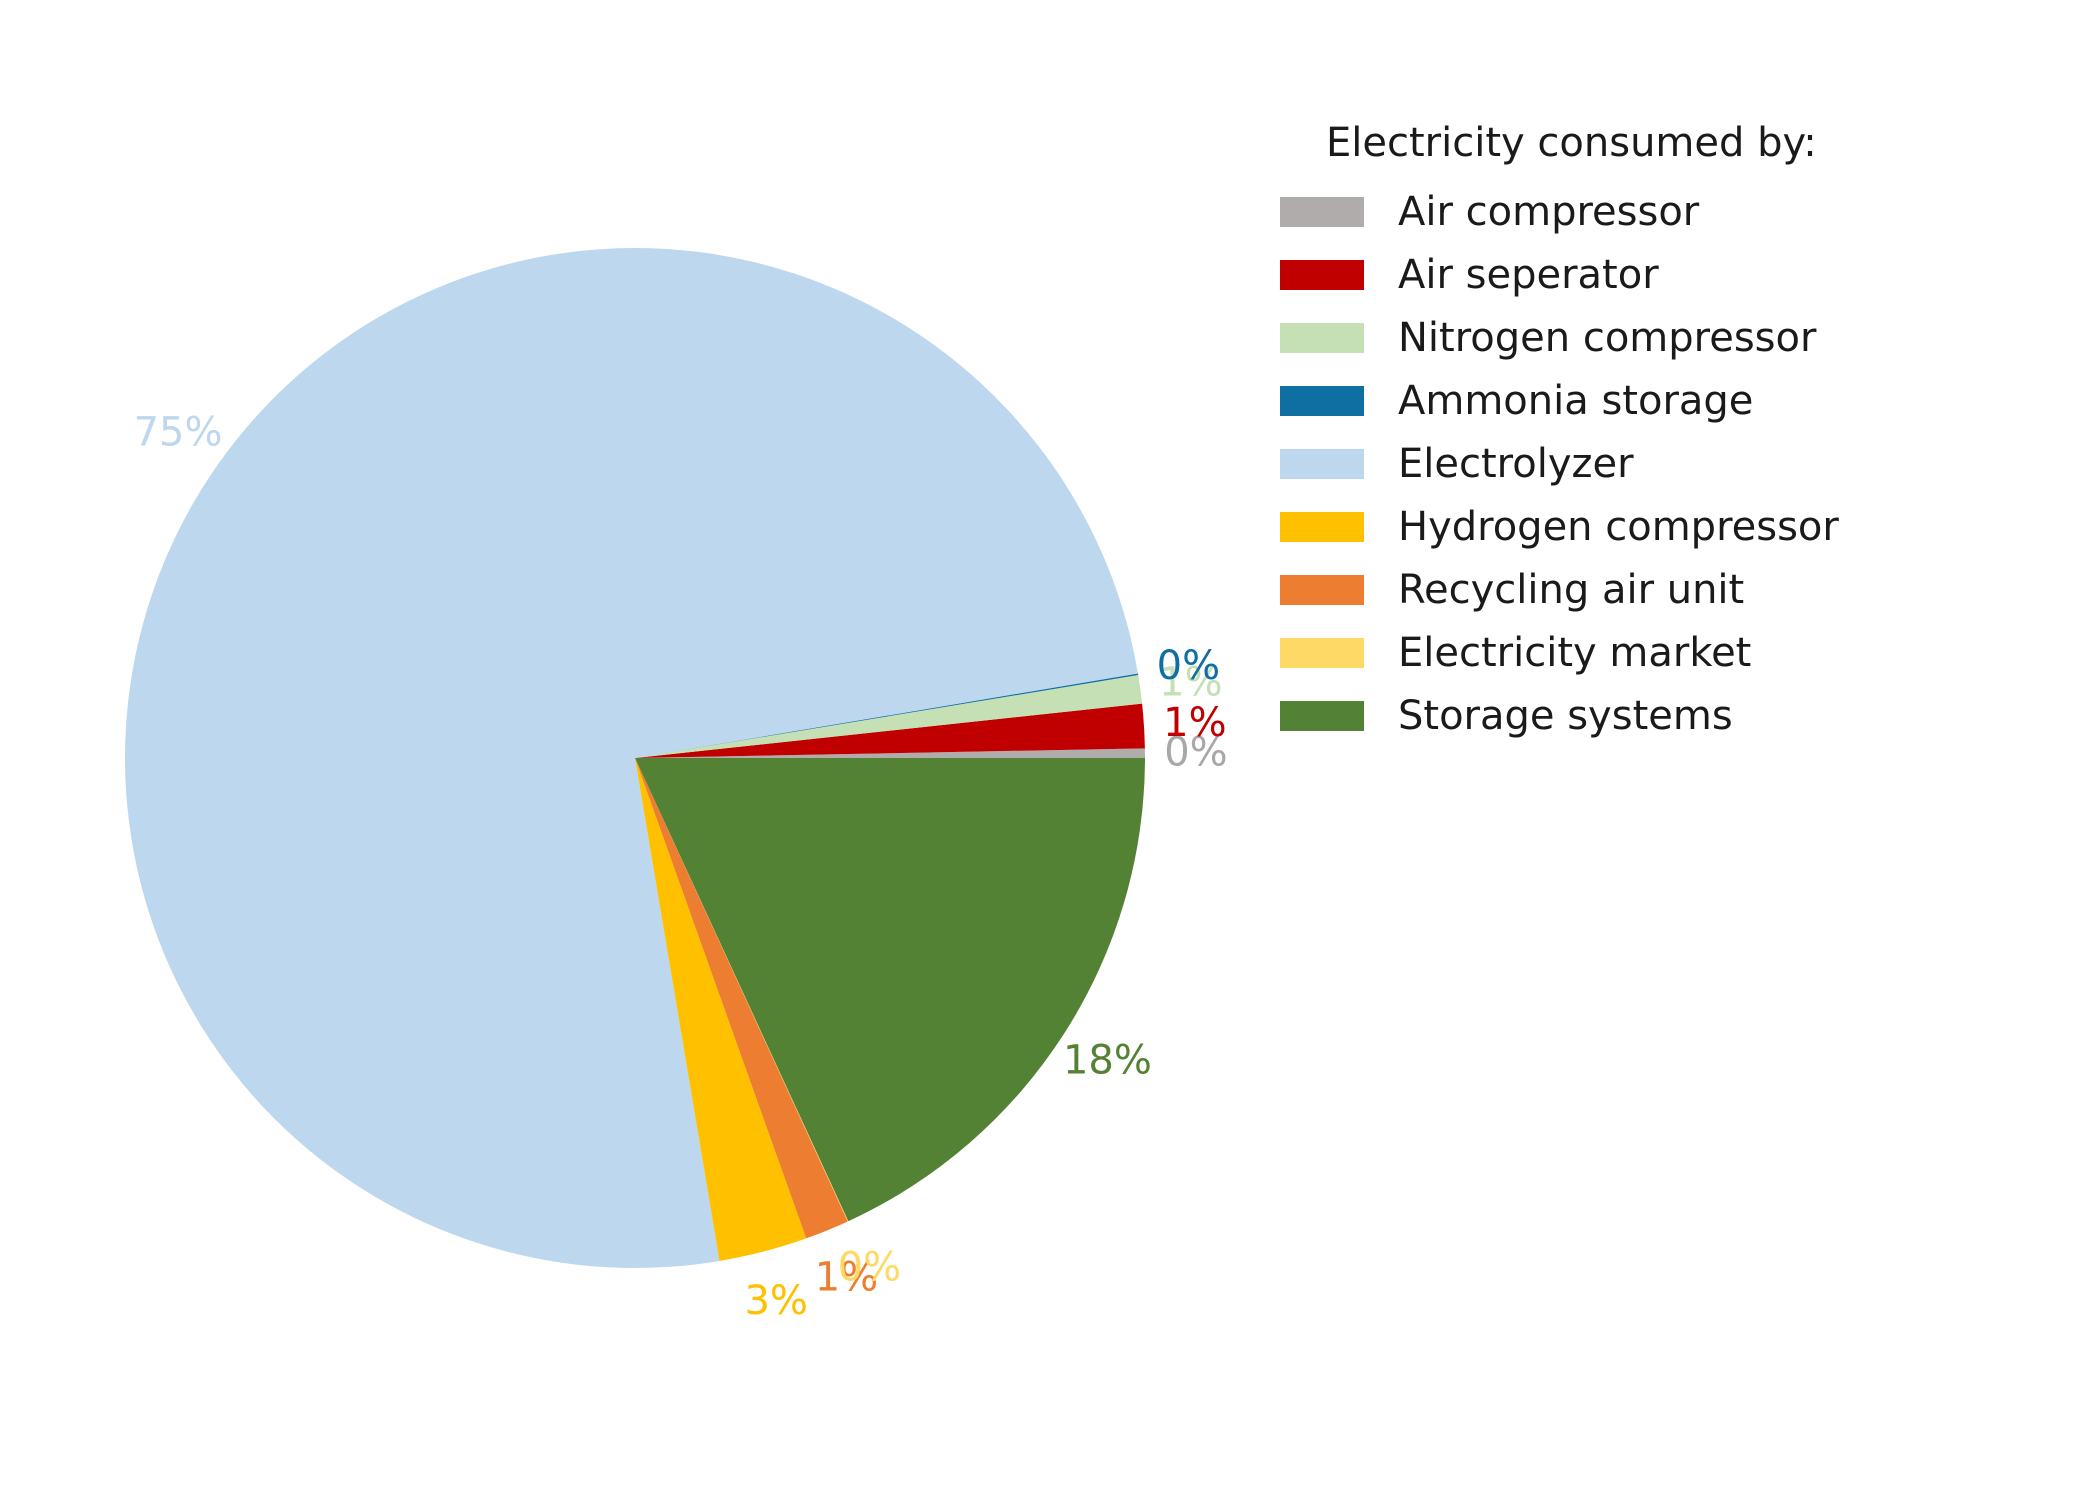  I want to click on legend-label: Hydrogen compressor, so click(1618, 526).